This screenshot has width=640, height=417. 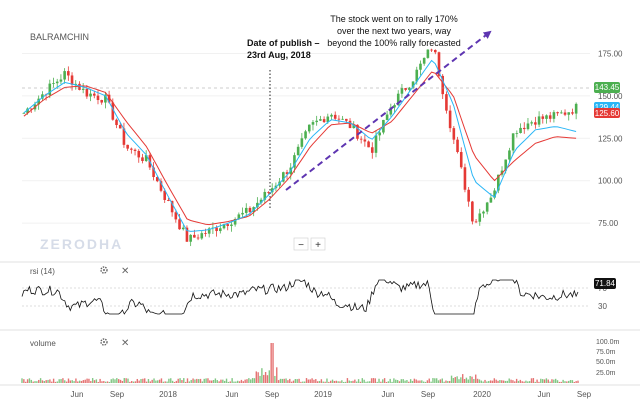 I want to click on volume-bars, so click(x=300, y=363).